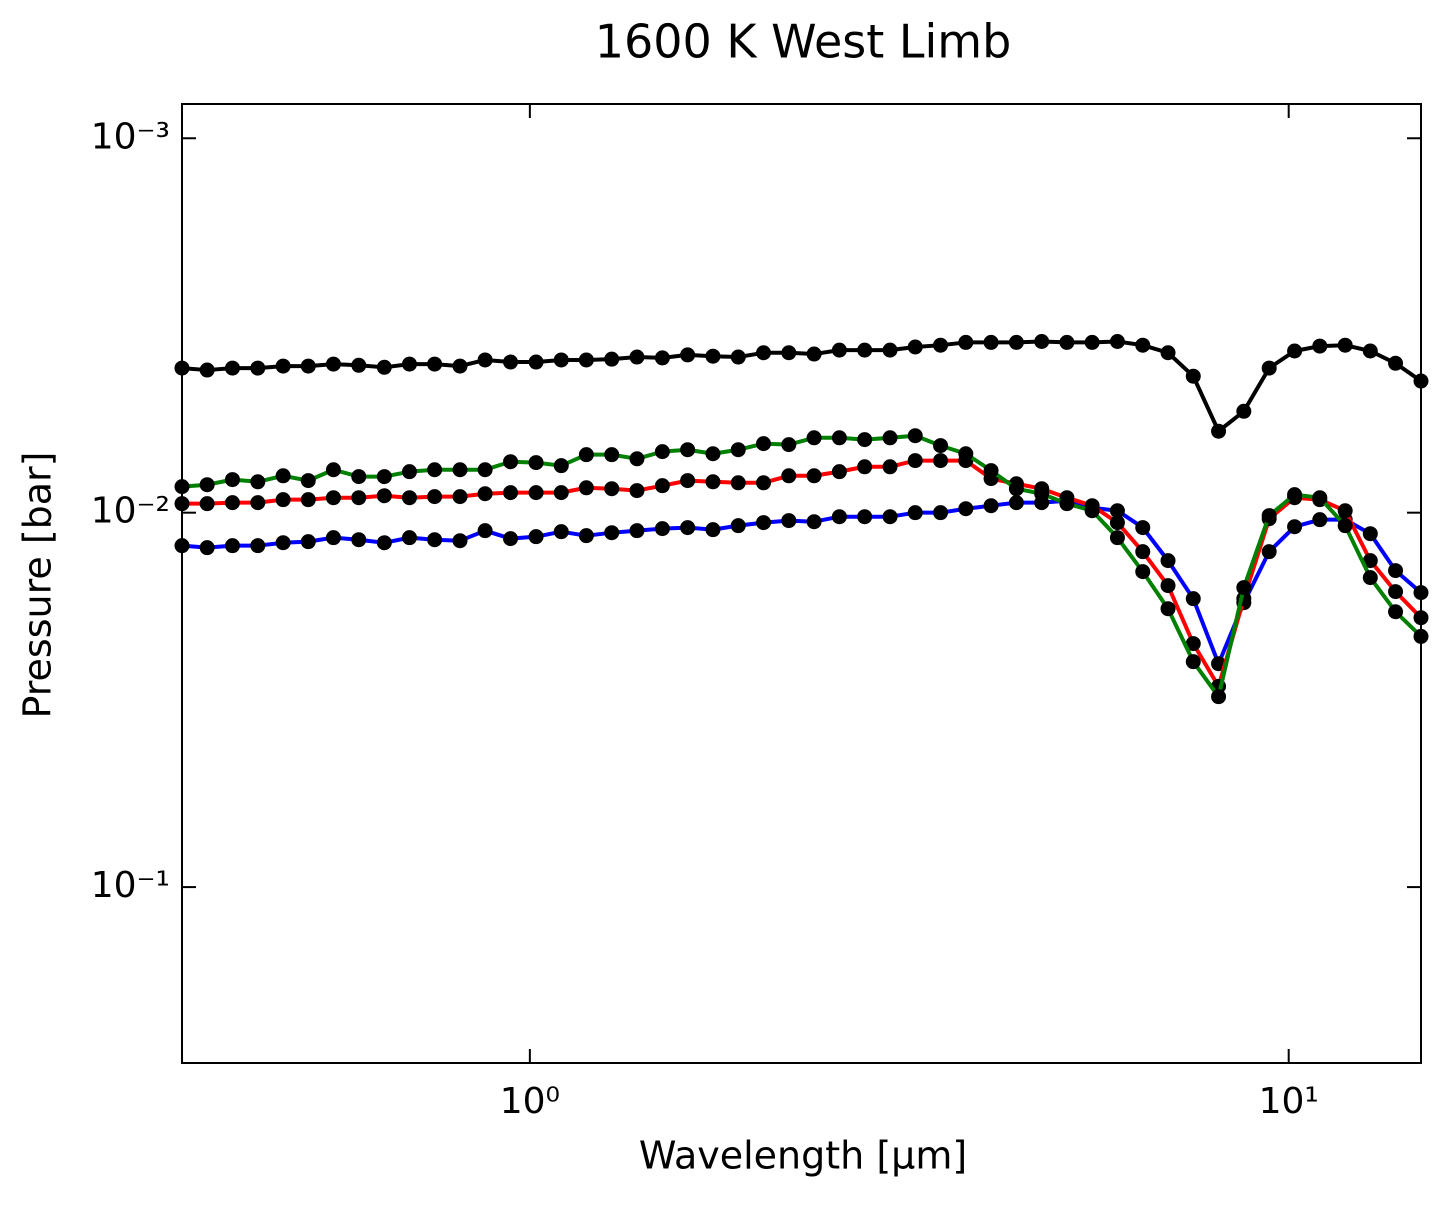 The width and height of the screenshot is (1443, 1205). Describe the element at coordinates (130, 885) in the screenshot. I see `y-tick-label: 10⁻¹` at that location.